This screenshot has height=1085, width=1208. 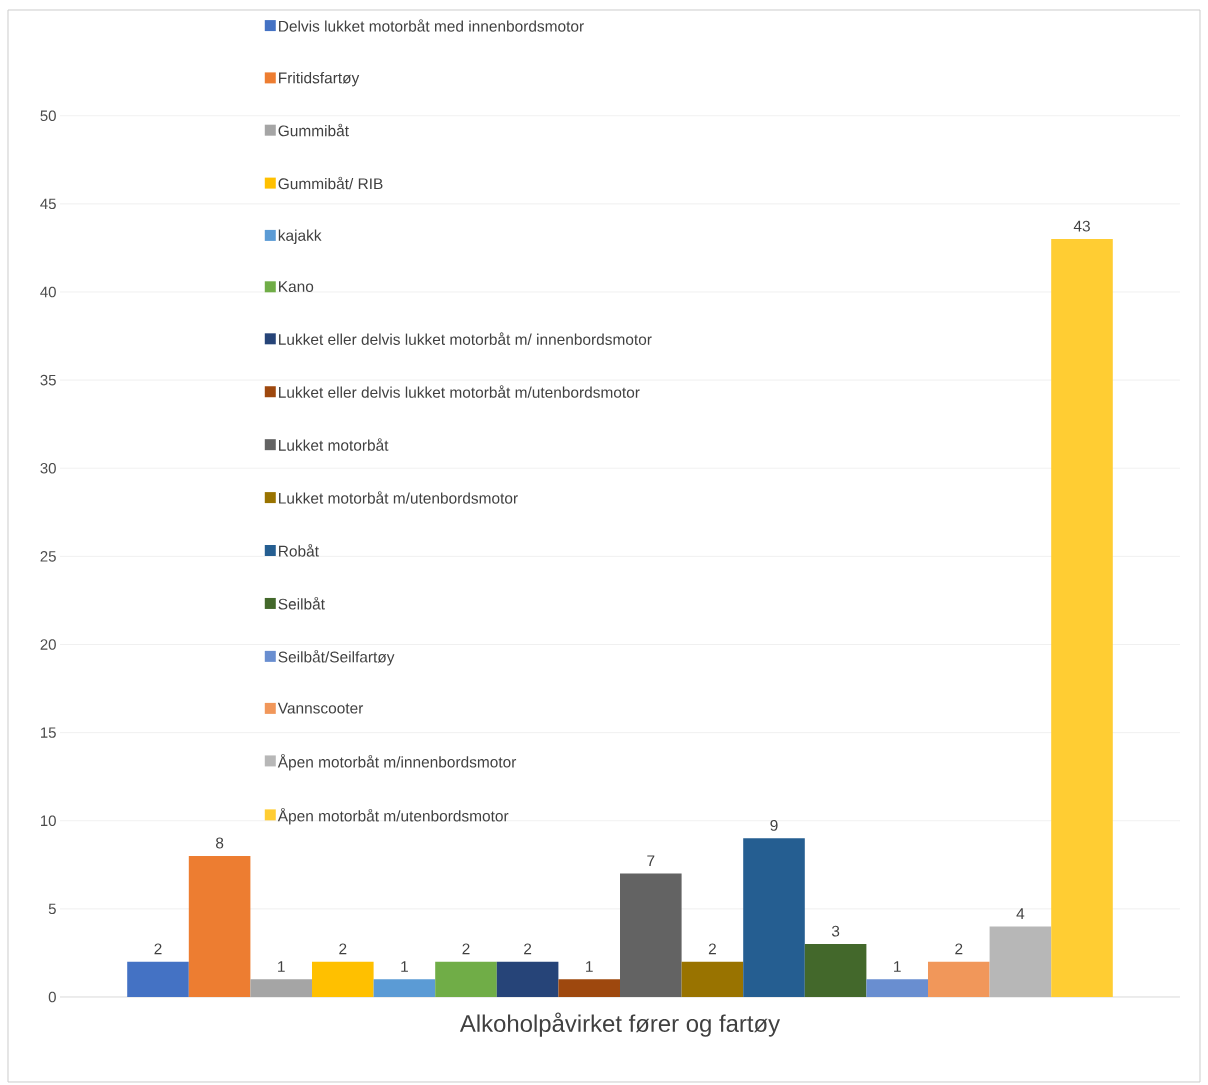 I want to click on y-tick-label: 25, so click(x=48, y=556).